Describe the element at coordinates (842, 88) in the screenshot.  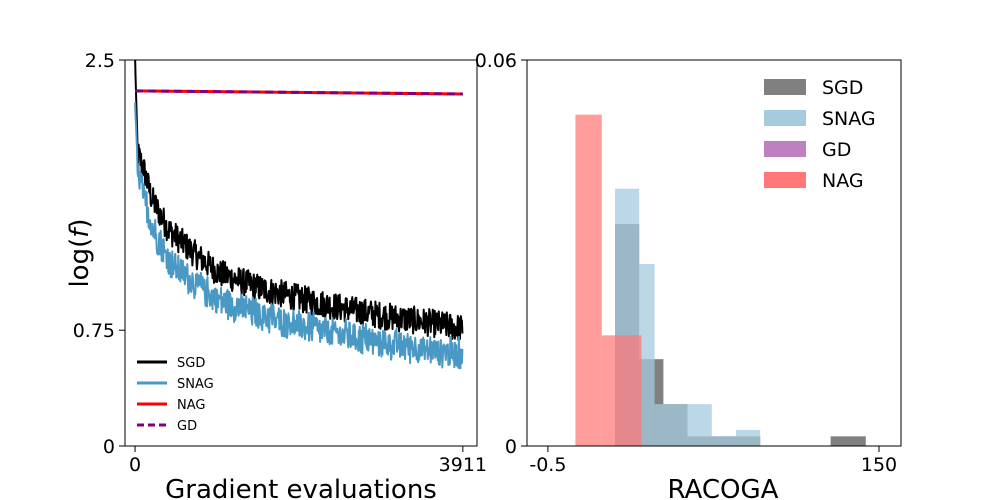
I see `legend-label-sgd-hist: SGD` at that location.